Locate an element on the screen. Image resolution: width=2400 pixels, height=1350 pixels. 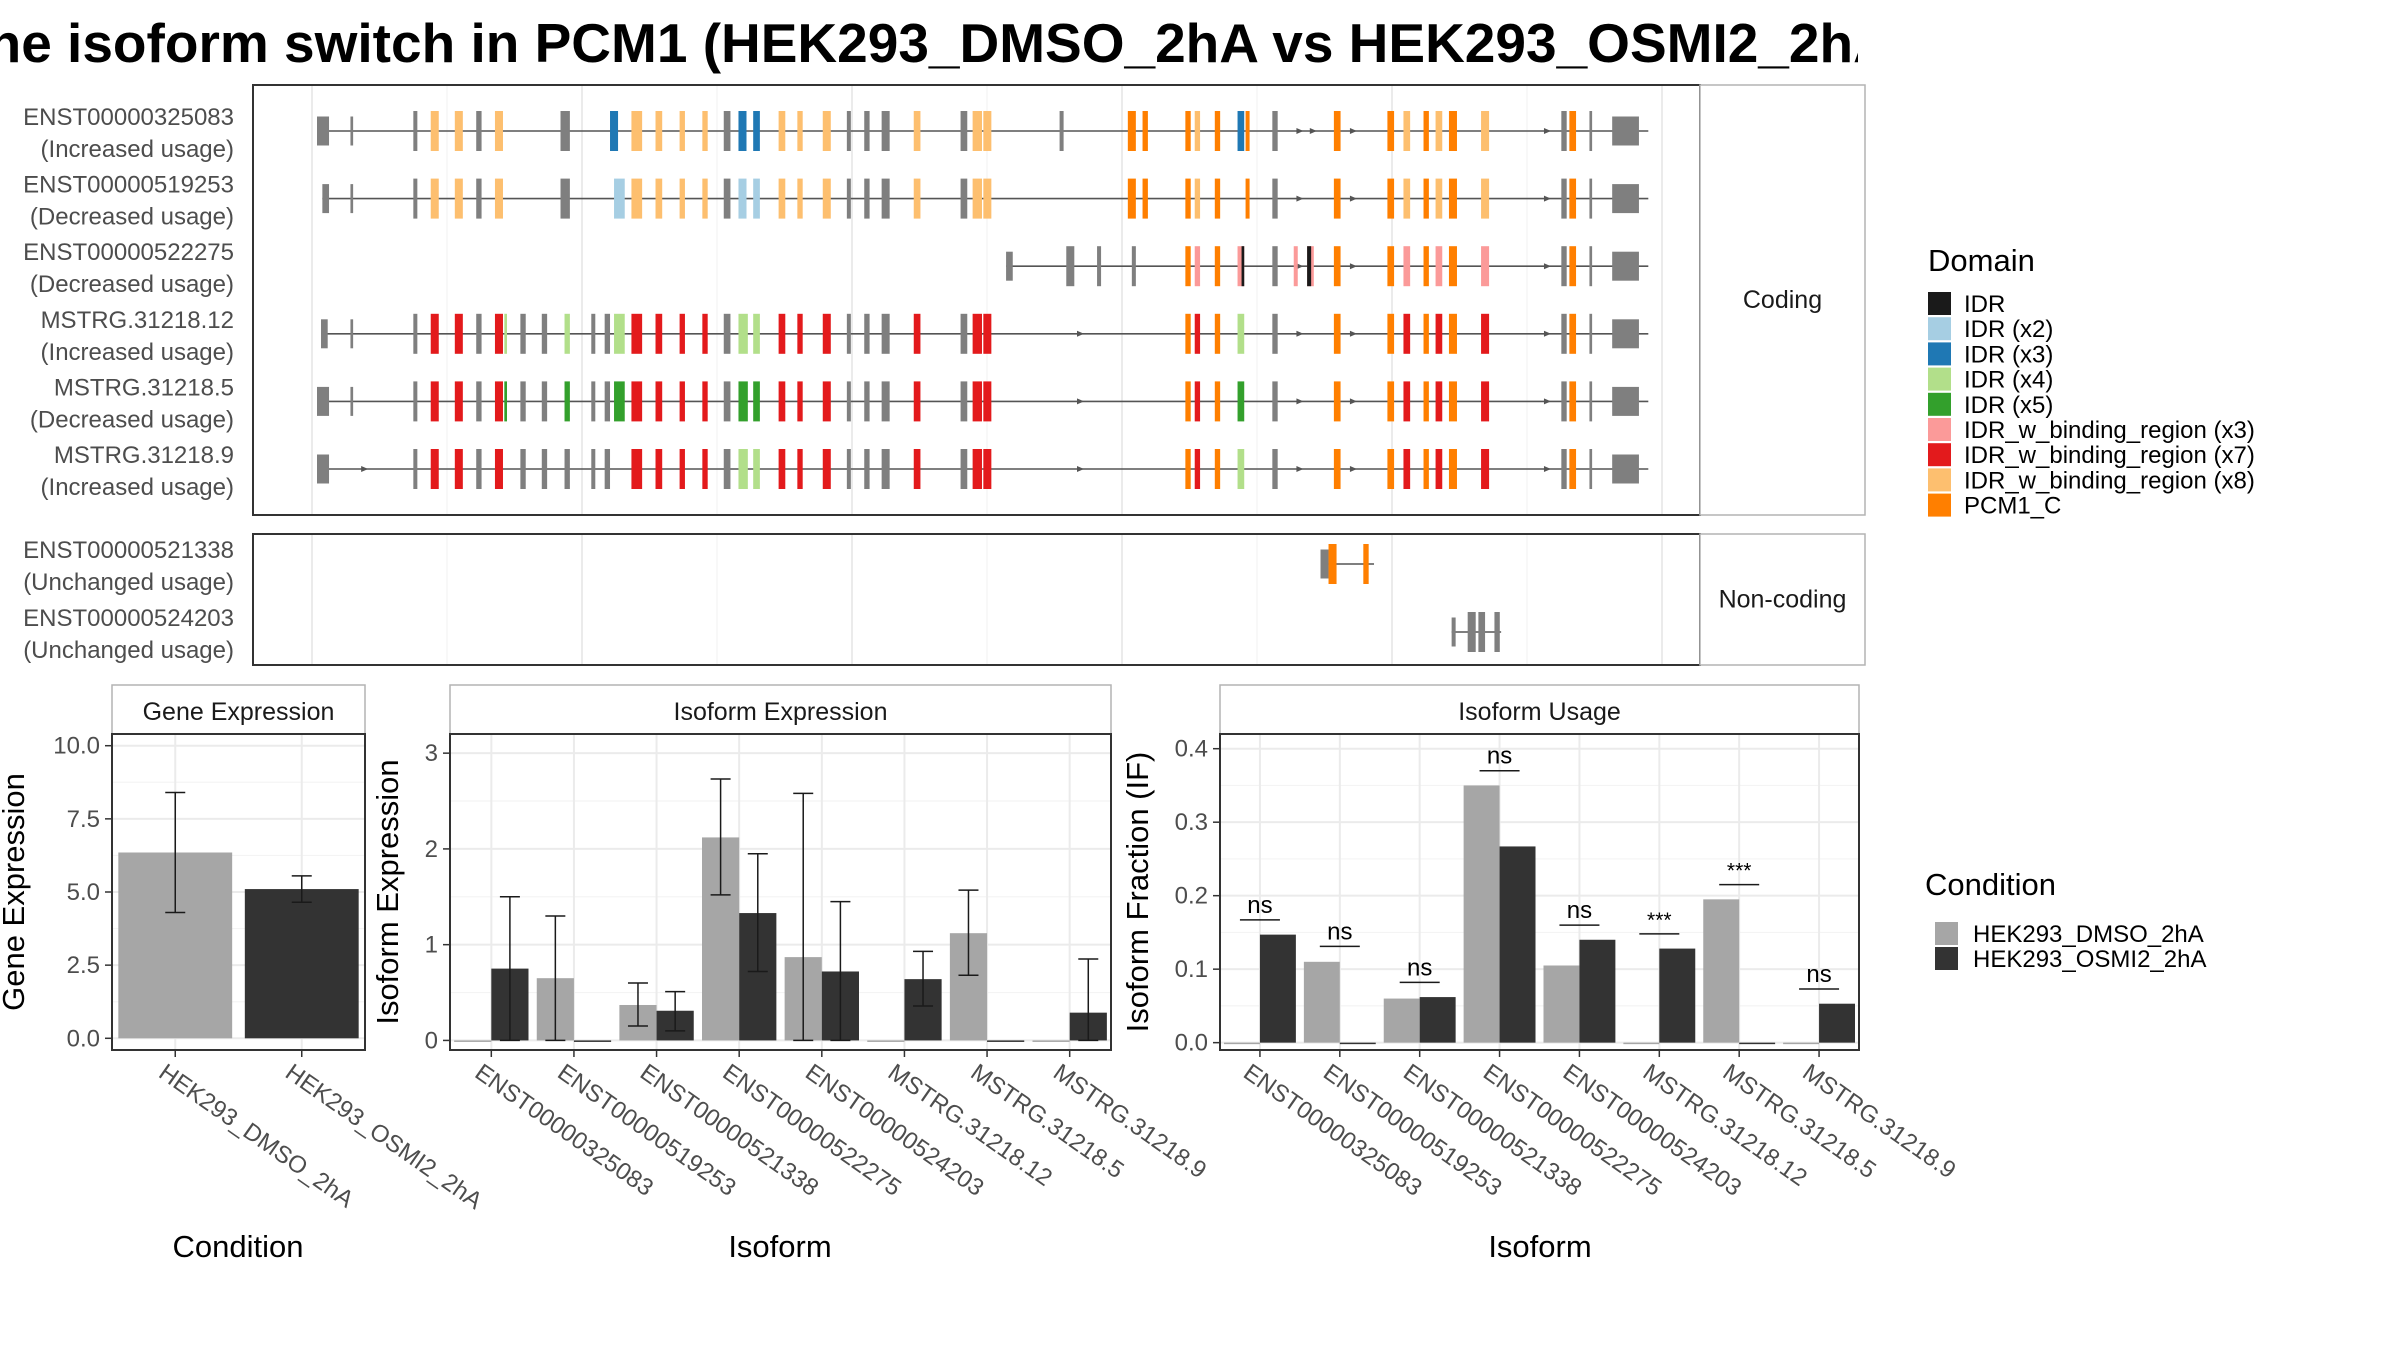
panel-isoform-expression-y-tick-label: 2 is located at coordinates (431, 849).